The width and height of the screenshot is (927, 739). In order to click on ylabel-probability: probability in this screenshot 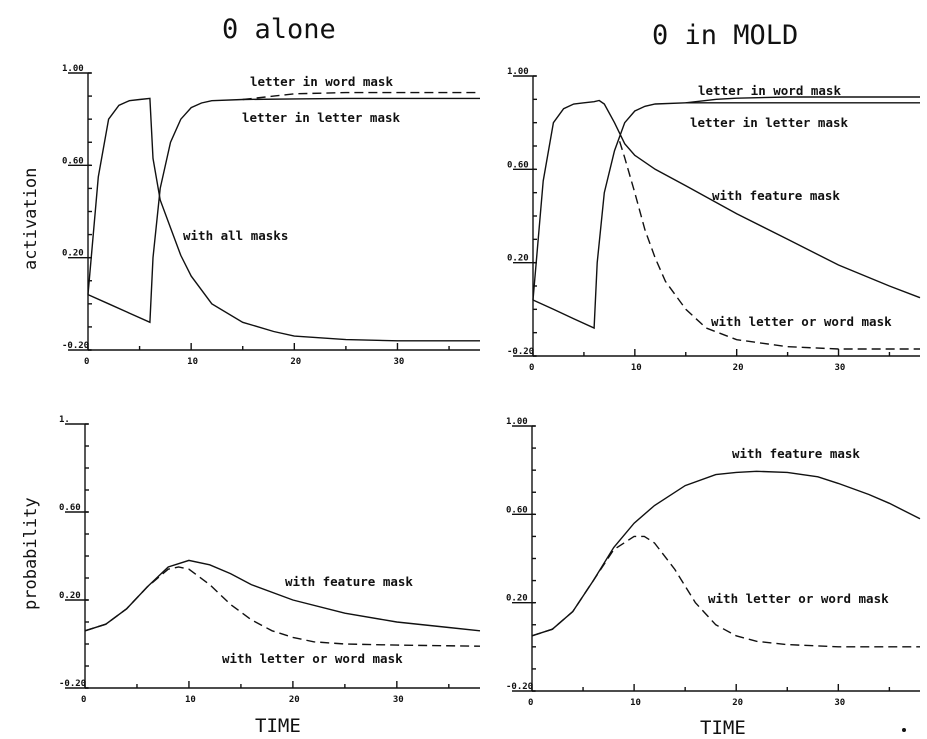, I will do `click(31, 553)`.